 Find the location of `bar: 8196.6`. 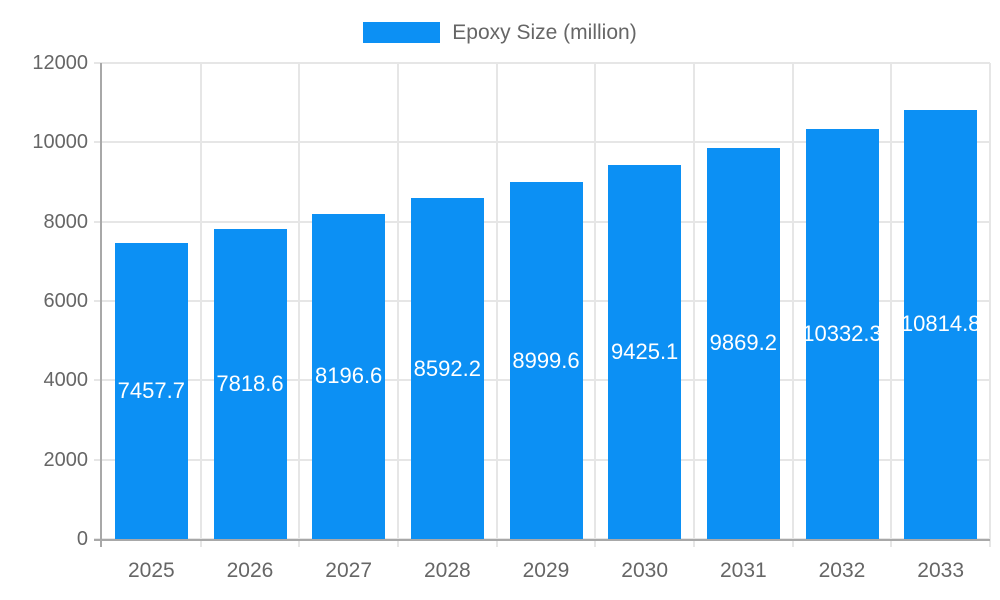

bar: 8196.6 is located at coordinates (349, 376).